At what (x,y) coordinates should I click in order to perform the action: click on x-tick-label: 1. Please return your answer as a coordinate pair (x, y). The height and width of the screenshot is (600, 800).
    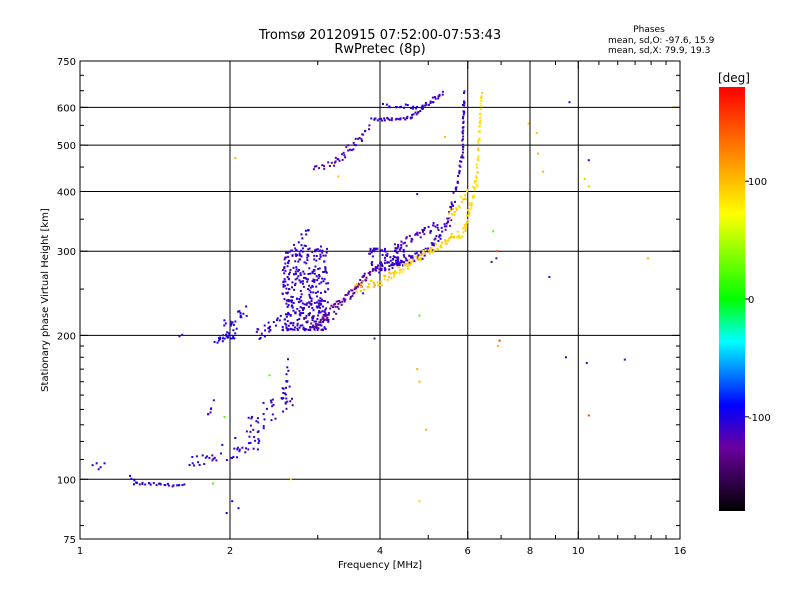
    Looking at the image, I should click on (80, 551).